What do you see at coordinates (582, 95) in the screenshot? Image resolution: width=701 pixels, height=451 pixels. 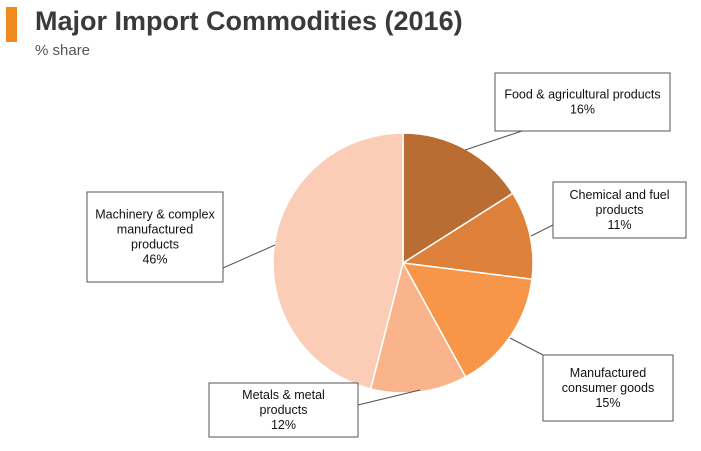 I see `slice-label-line: Food & agricultural products` at bounding box center [582, 95].